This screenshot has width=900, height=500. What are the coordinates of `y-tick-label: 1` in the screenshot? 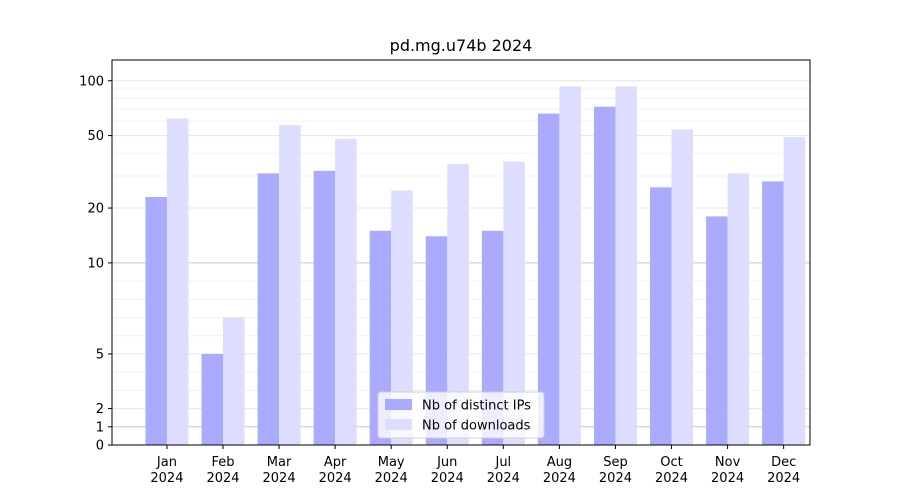 It's located at (100, 427).